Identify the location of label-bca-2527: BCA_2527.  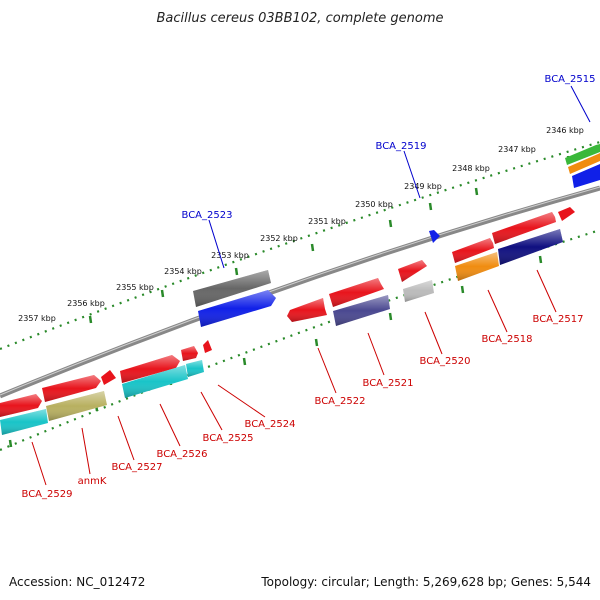
(137, 467).